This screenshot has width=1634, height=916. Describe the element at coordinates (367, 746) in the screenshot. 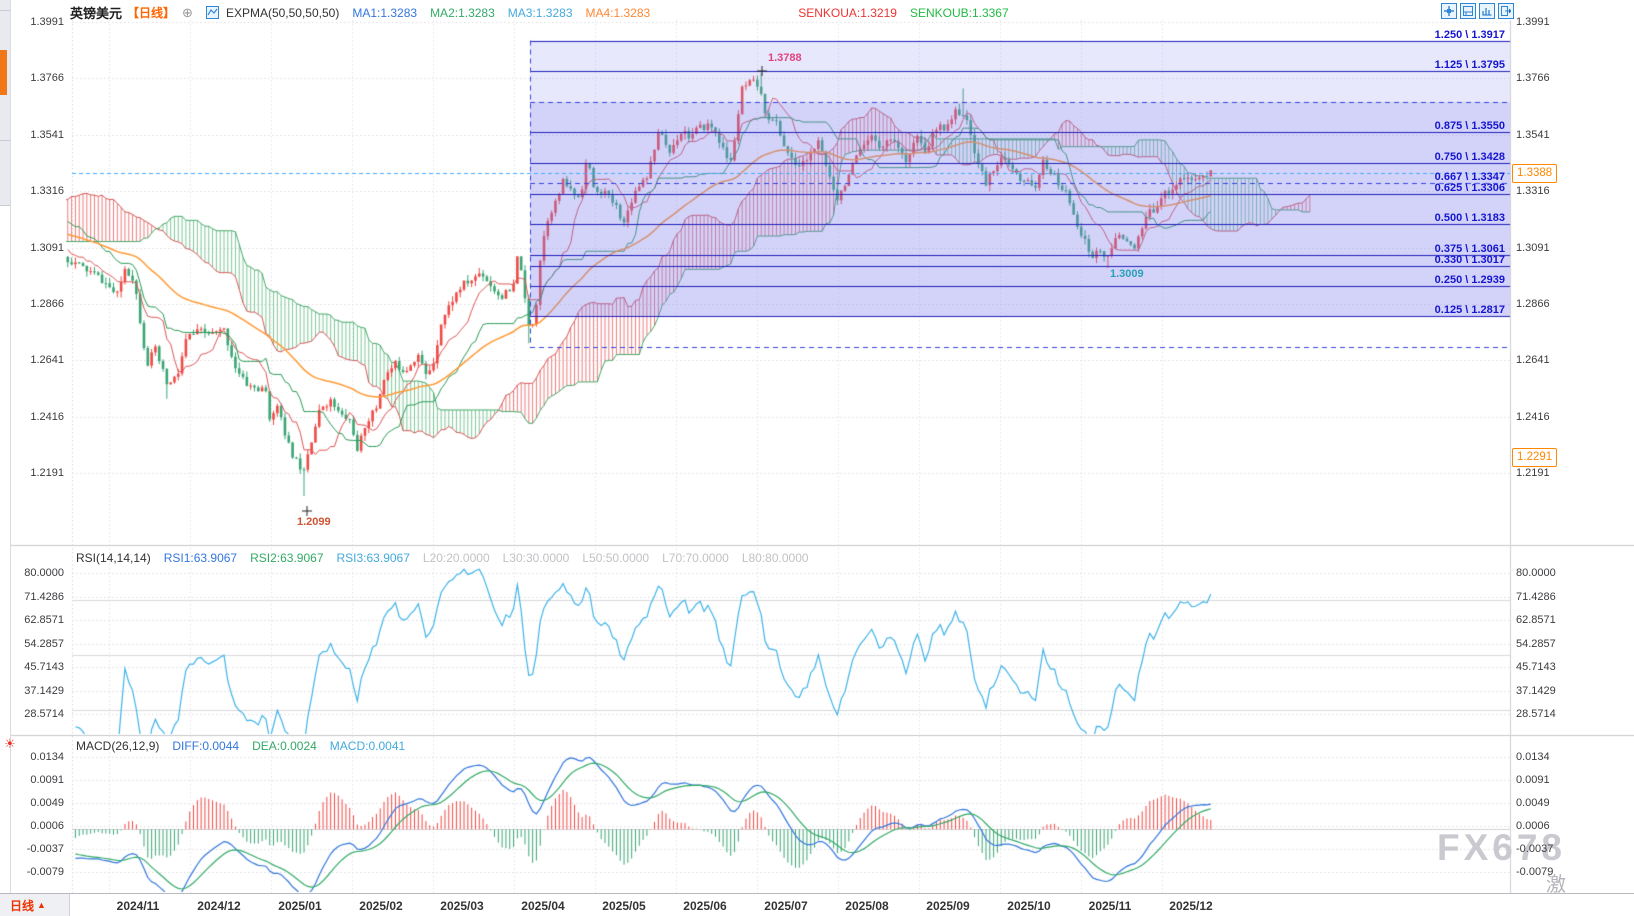

I see `macd-value: MACD:0.0041` at that location.